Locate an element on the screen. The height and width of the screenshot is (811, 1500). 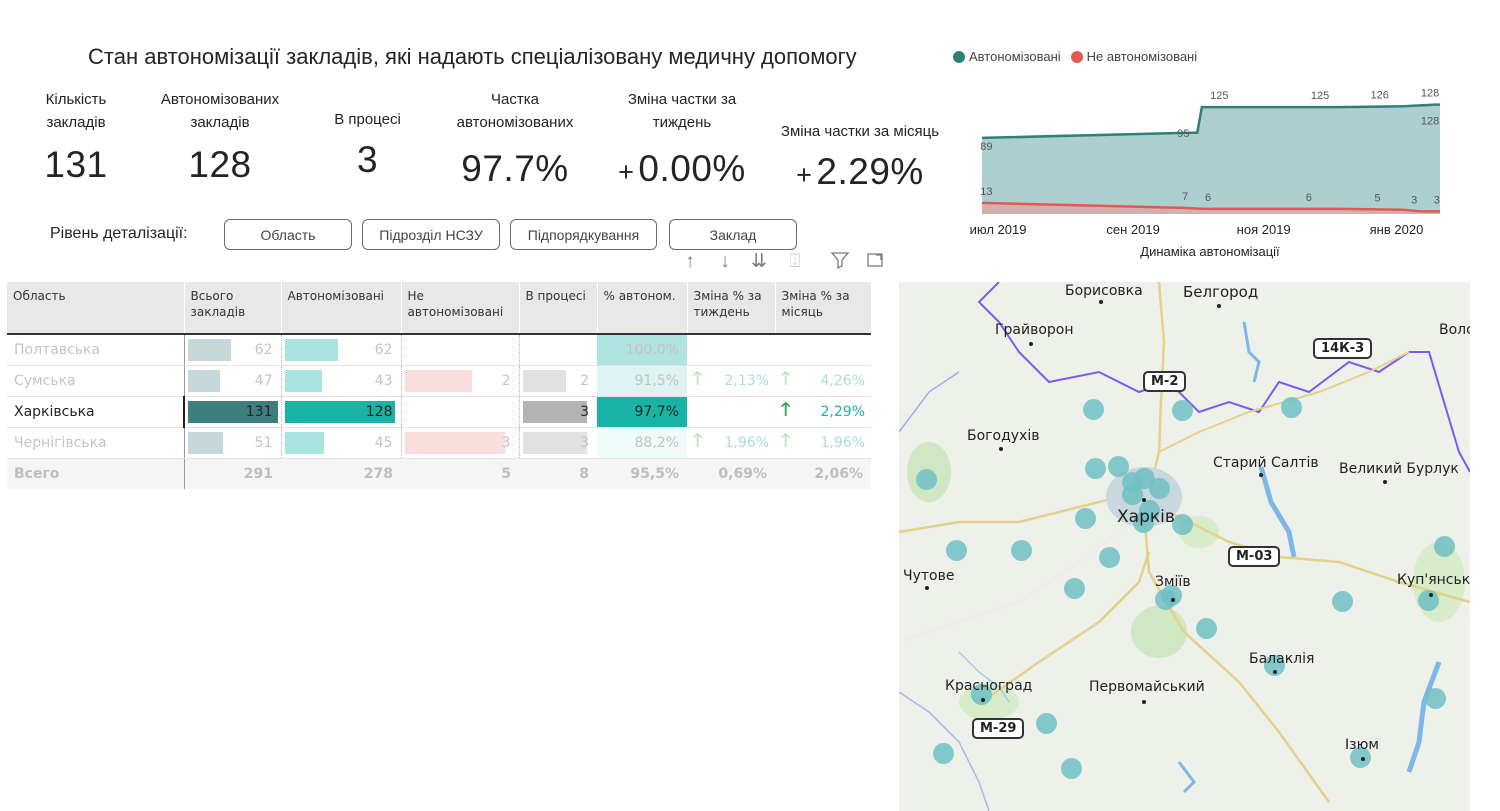
cell-not-autonomized: 2 is located at coordinates (459, 381).